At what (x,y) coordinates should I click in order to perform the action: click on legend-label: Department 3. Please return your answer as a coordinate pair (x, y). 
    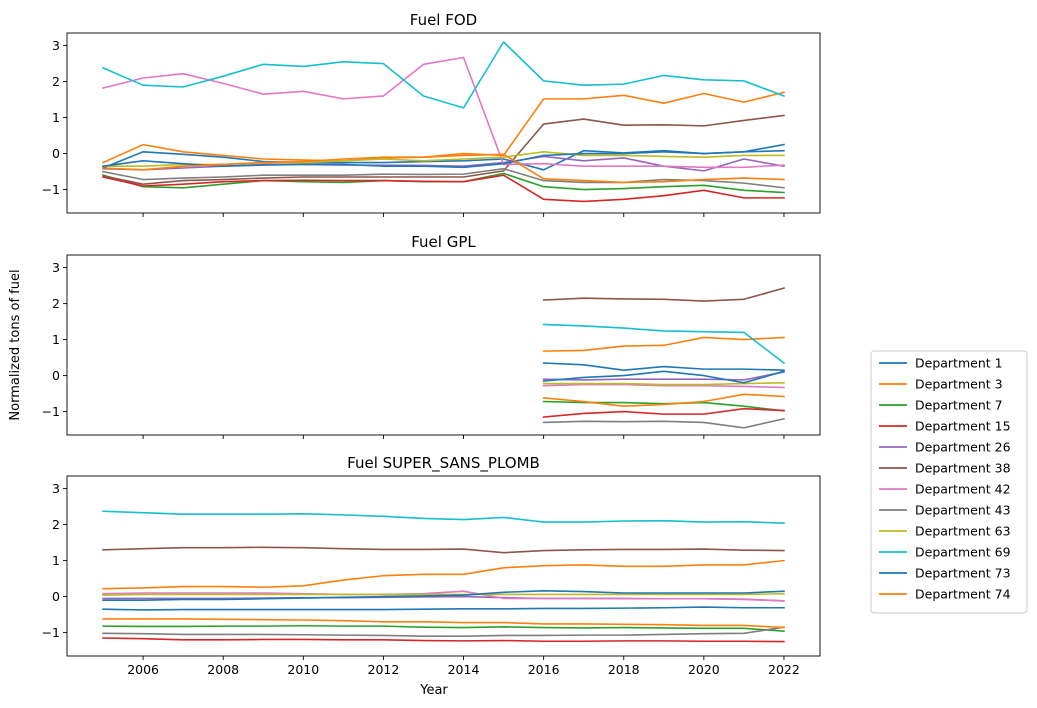
    Looking at the image, I should click on (959, 384).